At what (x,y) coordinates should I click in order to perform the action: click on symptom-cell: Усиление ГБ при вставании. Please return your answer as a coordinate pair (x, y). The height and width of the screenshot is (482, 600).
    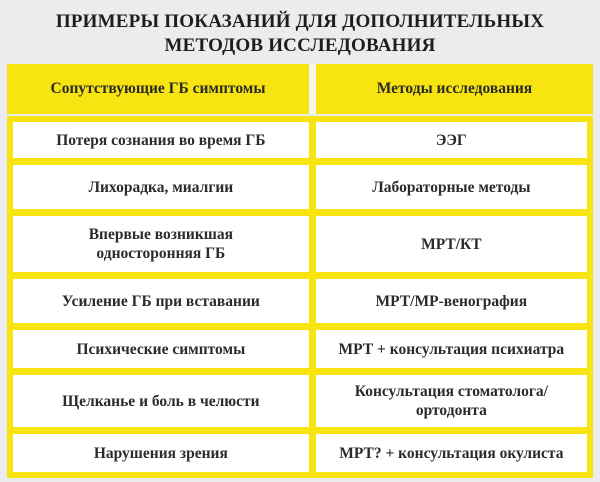
    Looking at the image, I should click on (161, 301).